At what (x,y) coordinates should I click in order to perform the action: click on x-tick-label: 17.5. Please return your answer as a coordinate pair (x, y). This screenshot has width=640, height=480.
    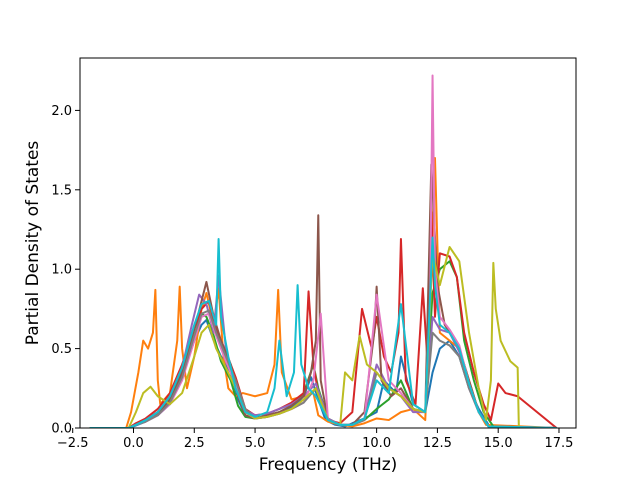
    Looking at the image, I should click on (559, 443).